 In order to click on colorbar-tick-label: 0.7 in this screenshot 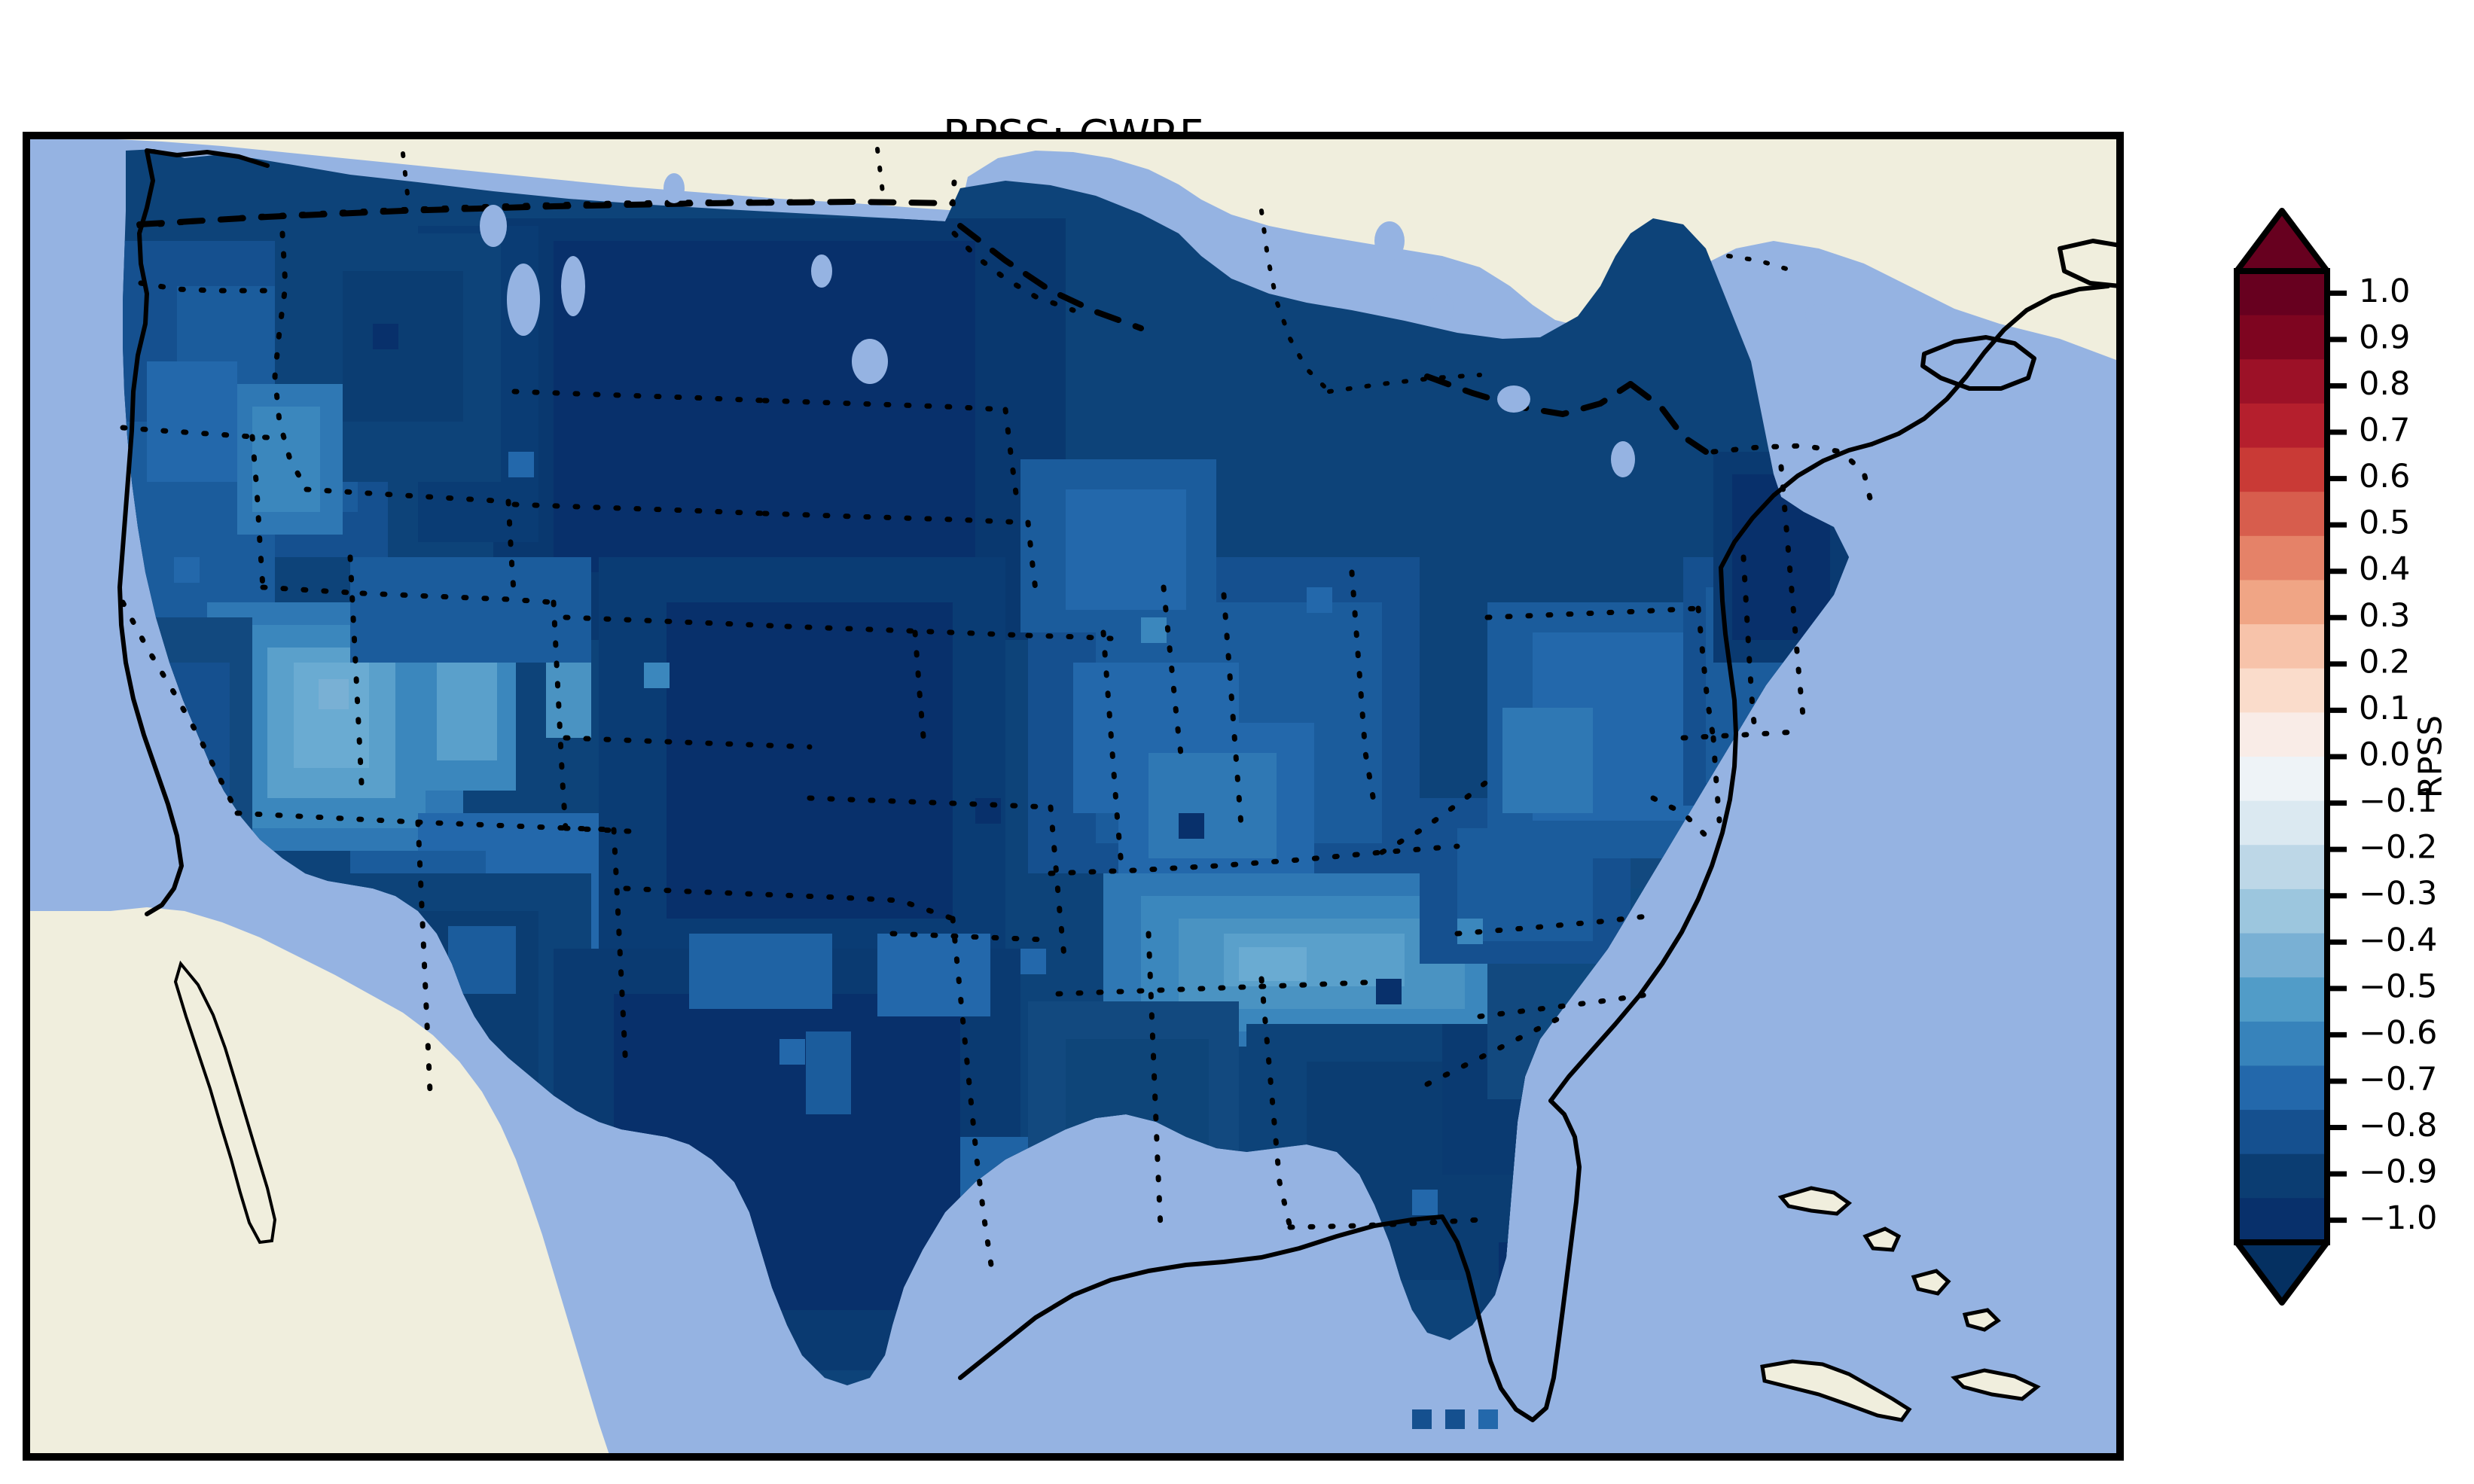, I will do `click(2384, 430)`.